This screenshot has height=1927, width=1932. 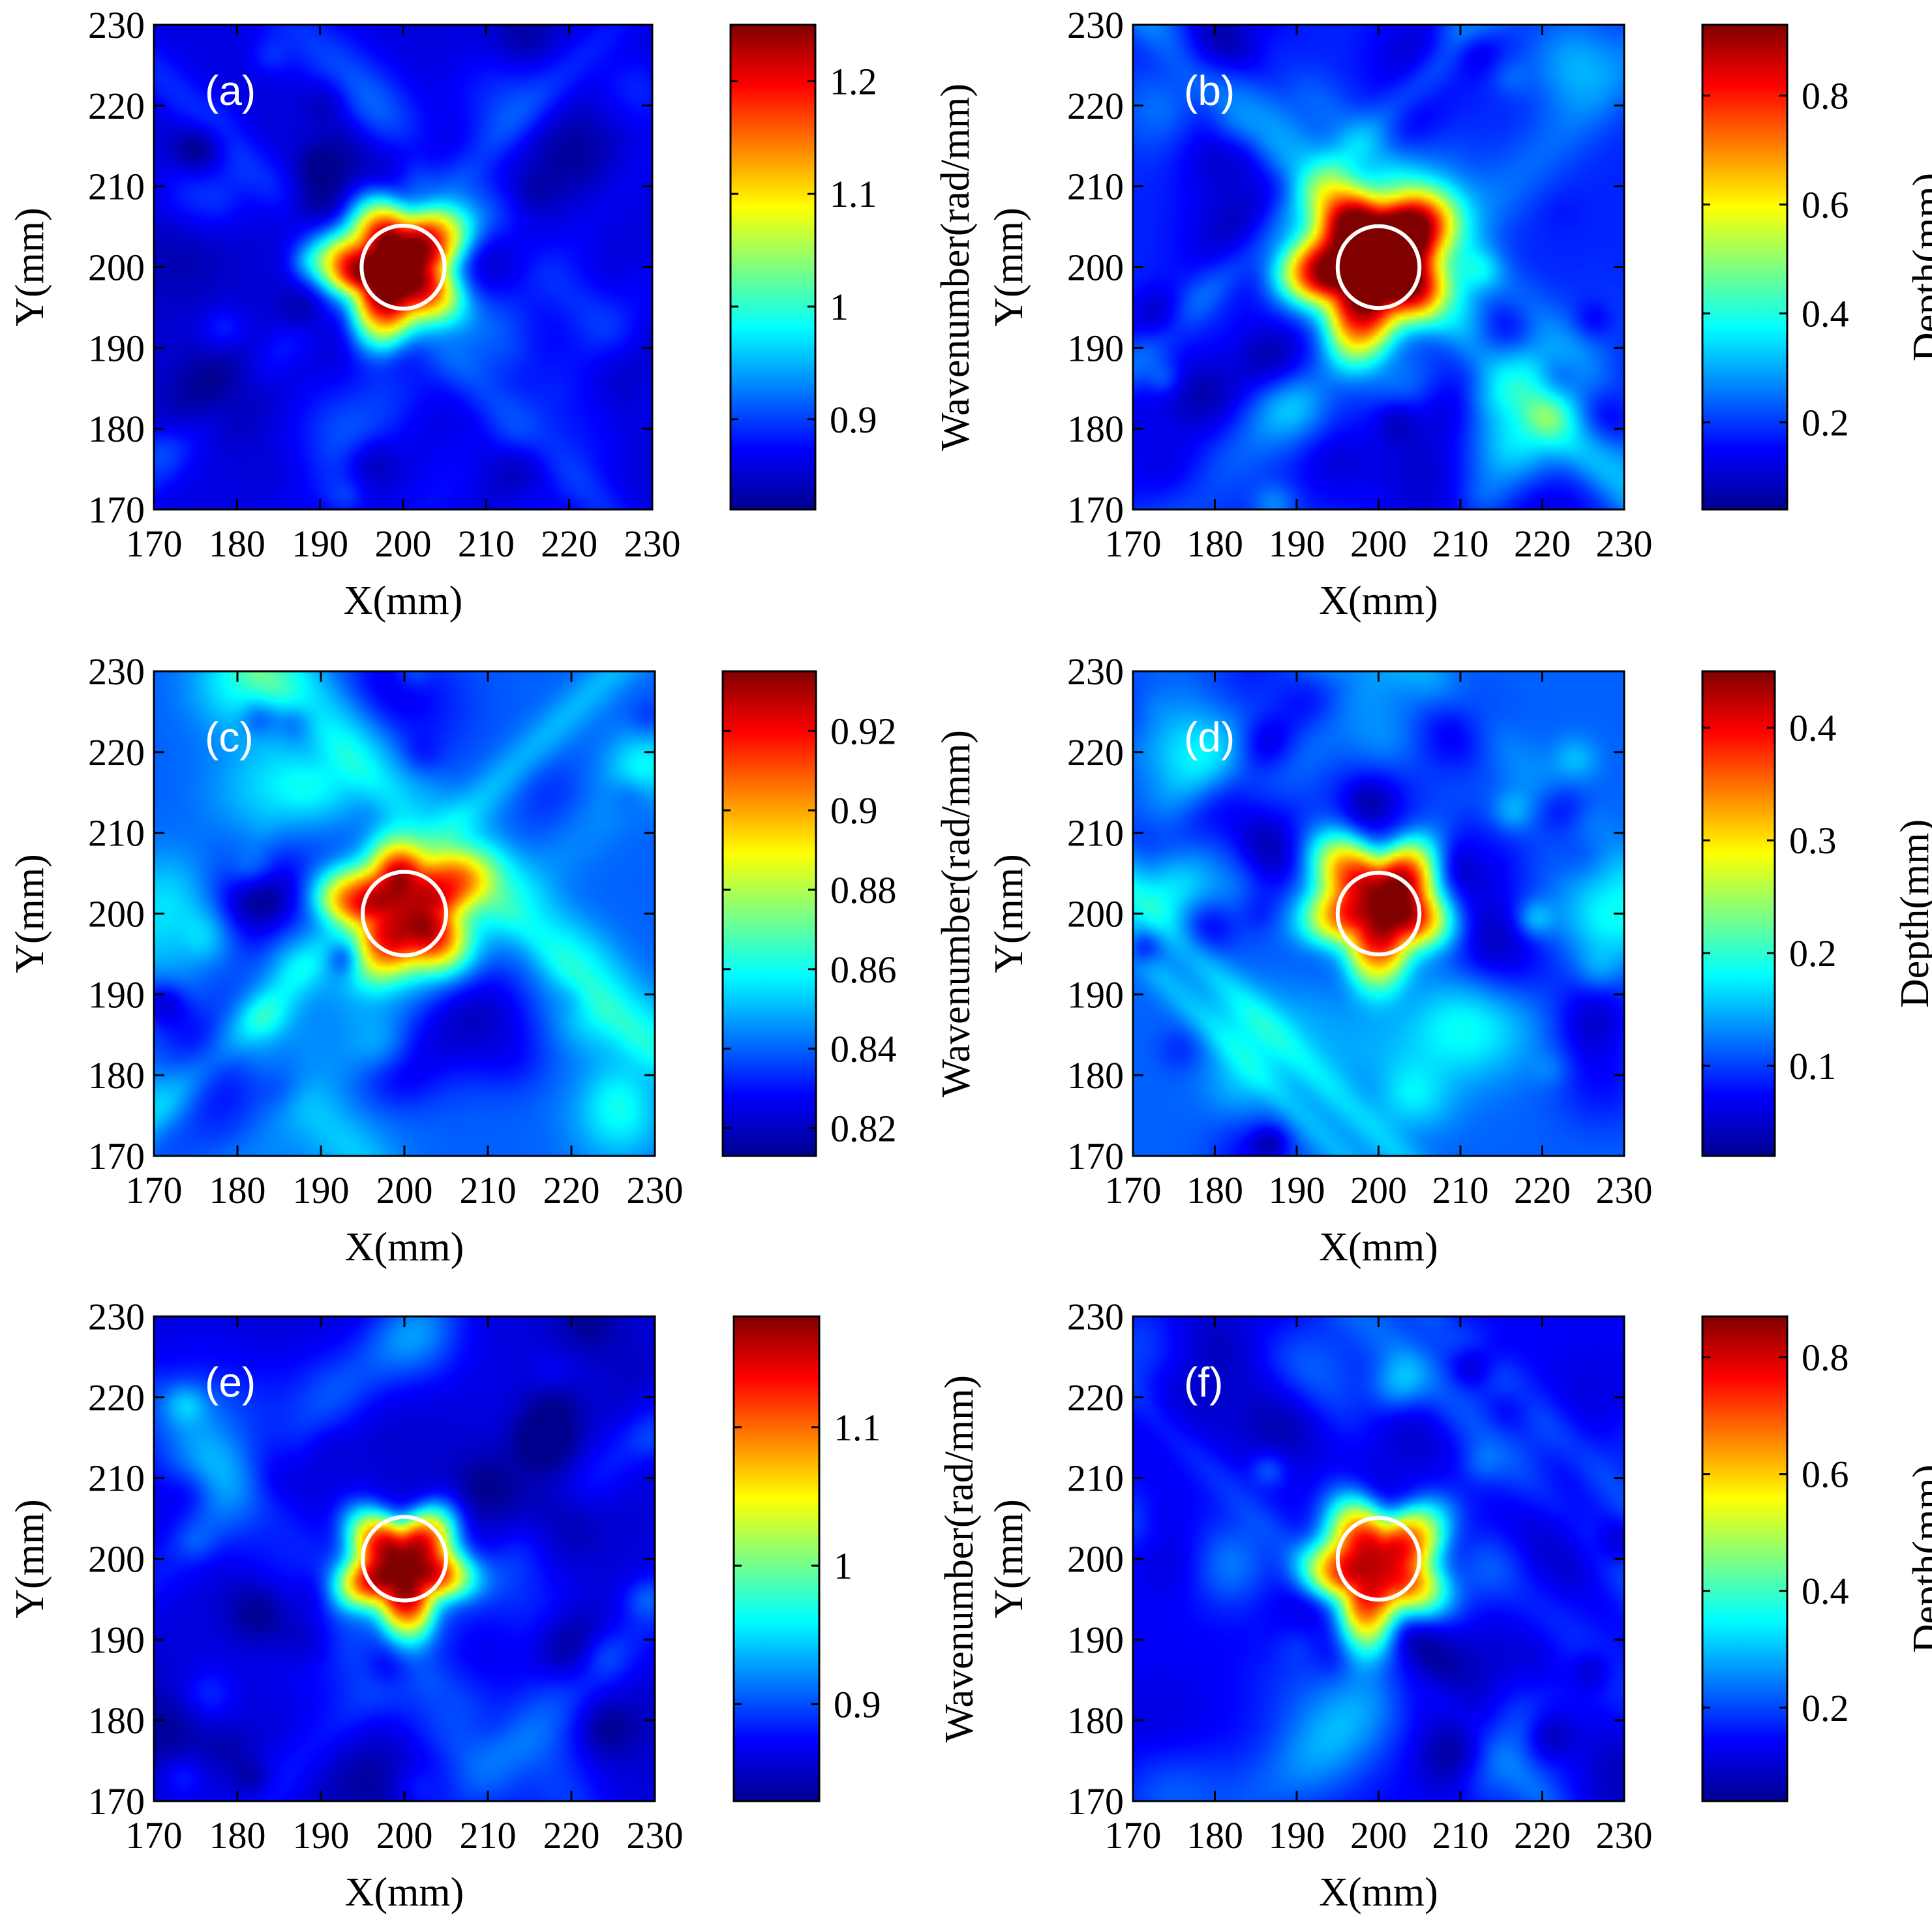 I want to click on colorbar-tick-label: 0.84, so click(x=863, y=1049).